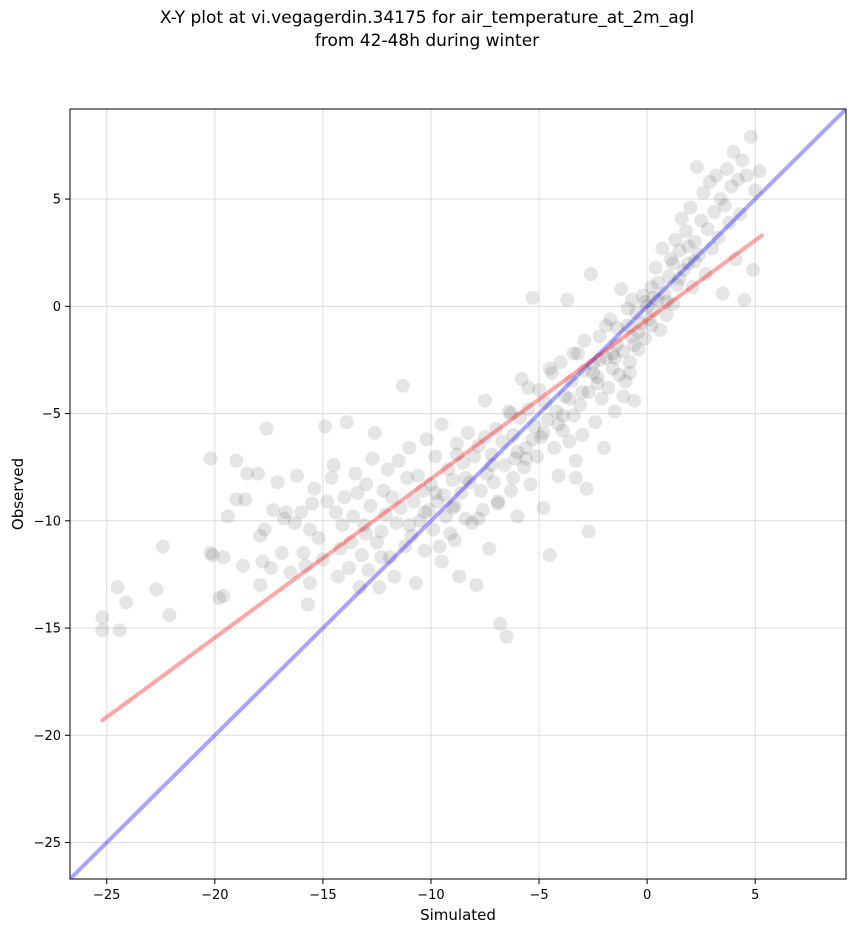 This screenshot has height=934, width=854. What do you see at coordinates (427, 41) in the screenshot?
I see `chart-title-line-2: from 42-48h during winter` at bounding box center [427, 41].